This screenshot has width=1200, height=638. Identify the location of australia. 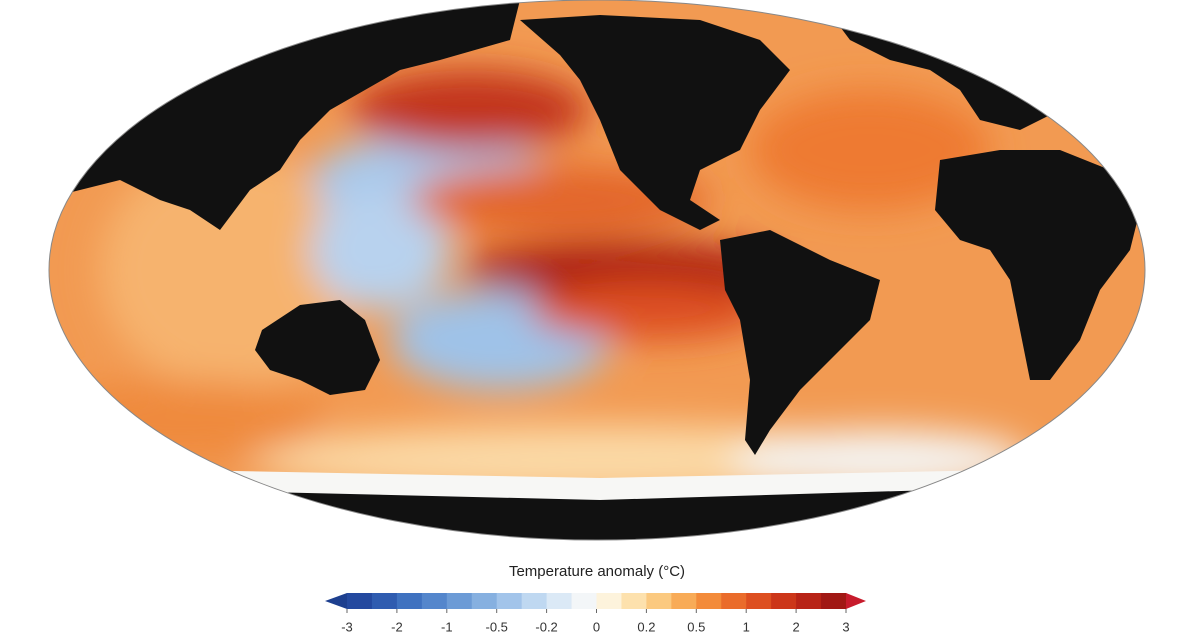
(317, 347).